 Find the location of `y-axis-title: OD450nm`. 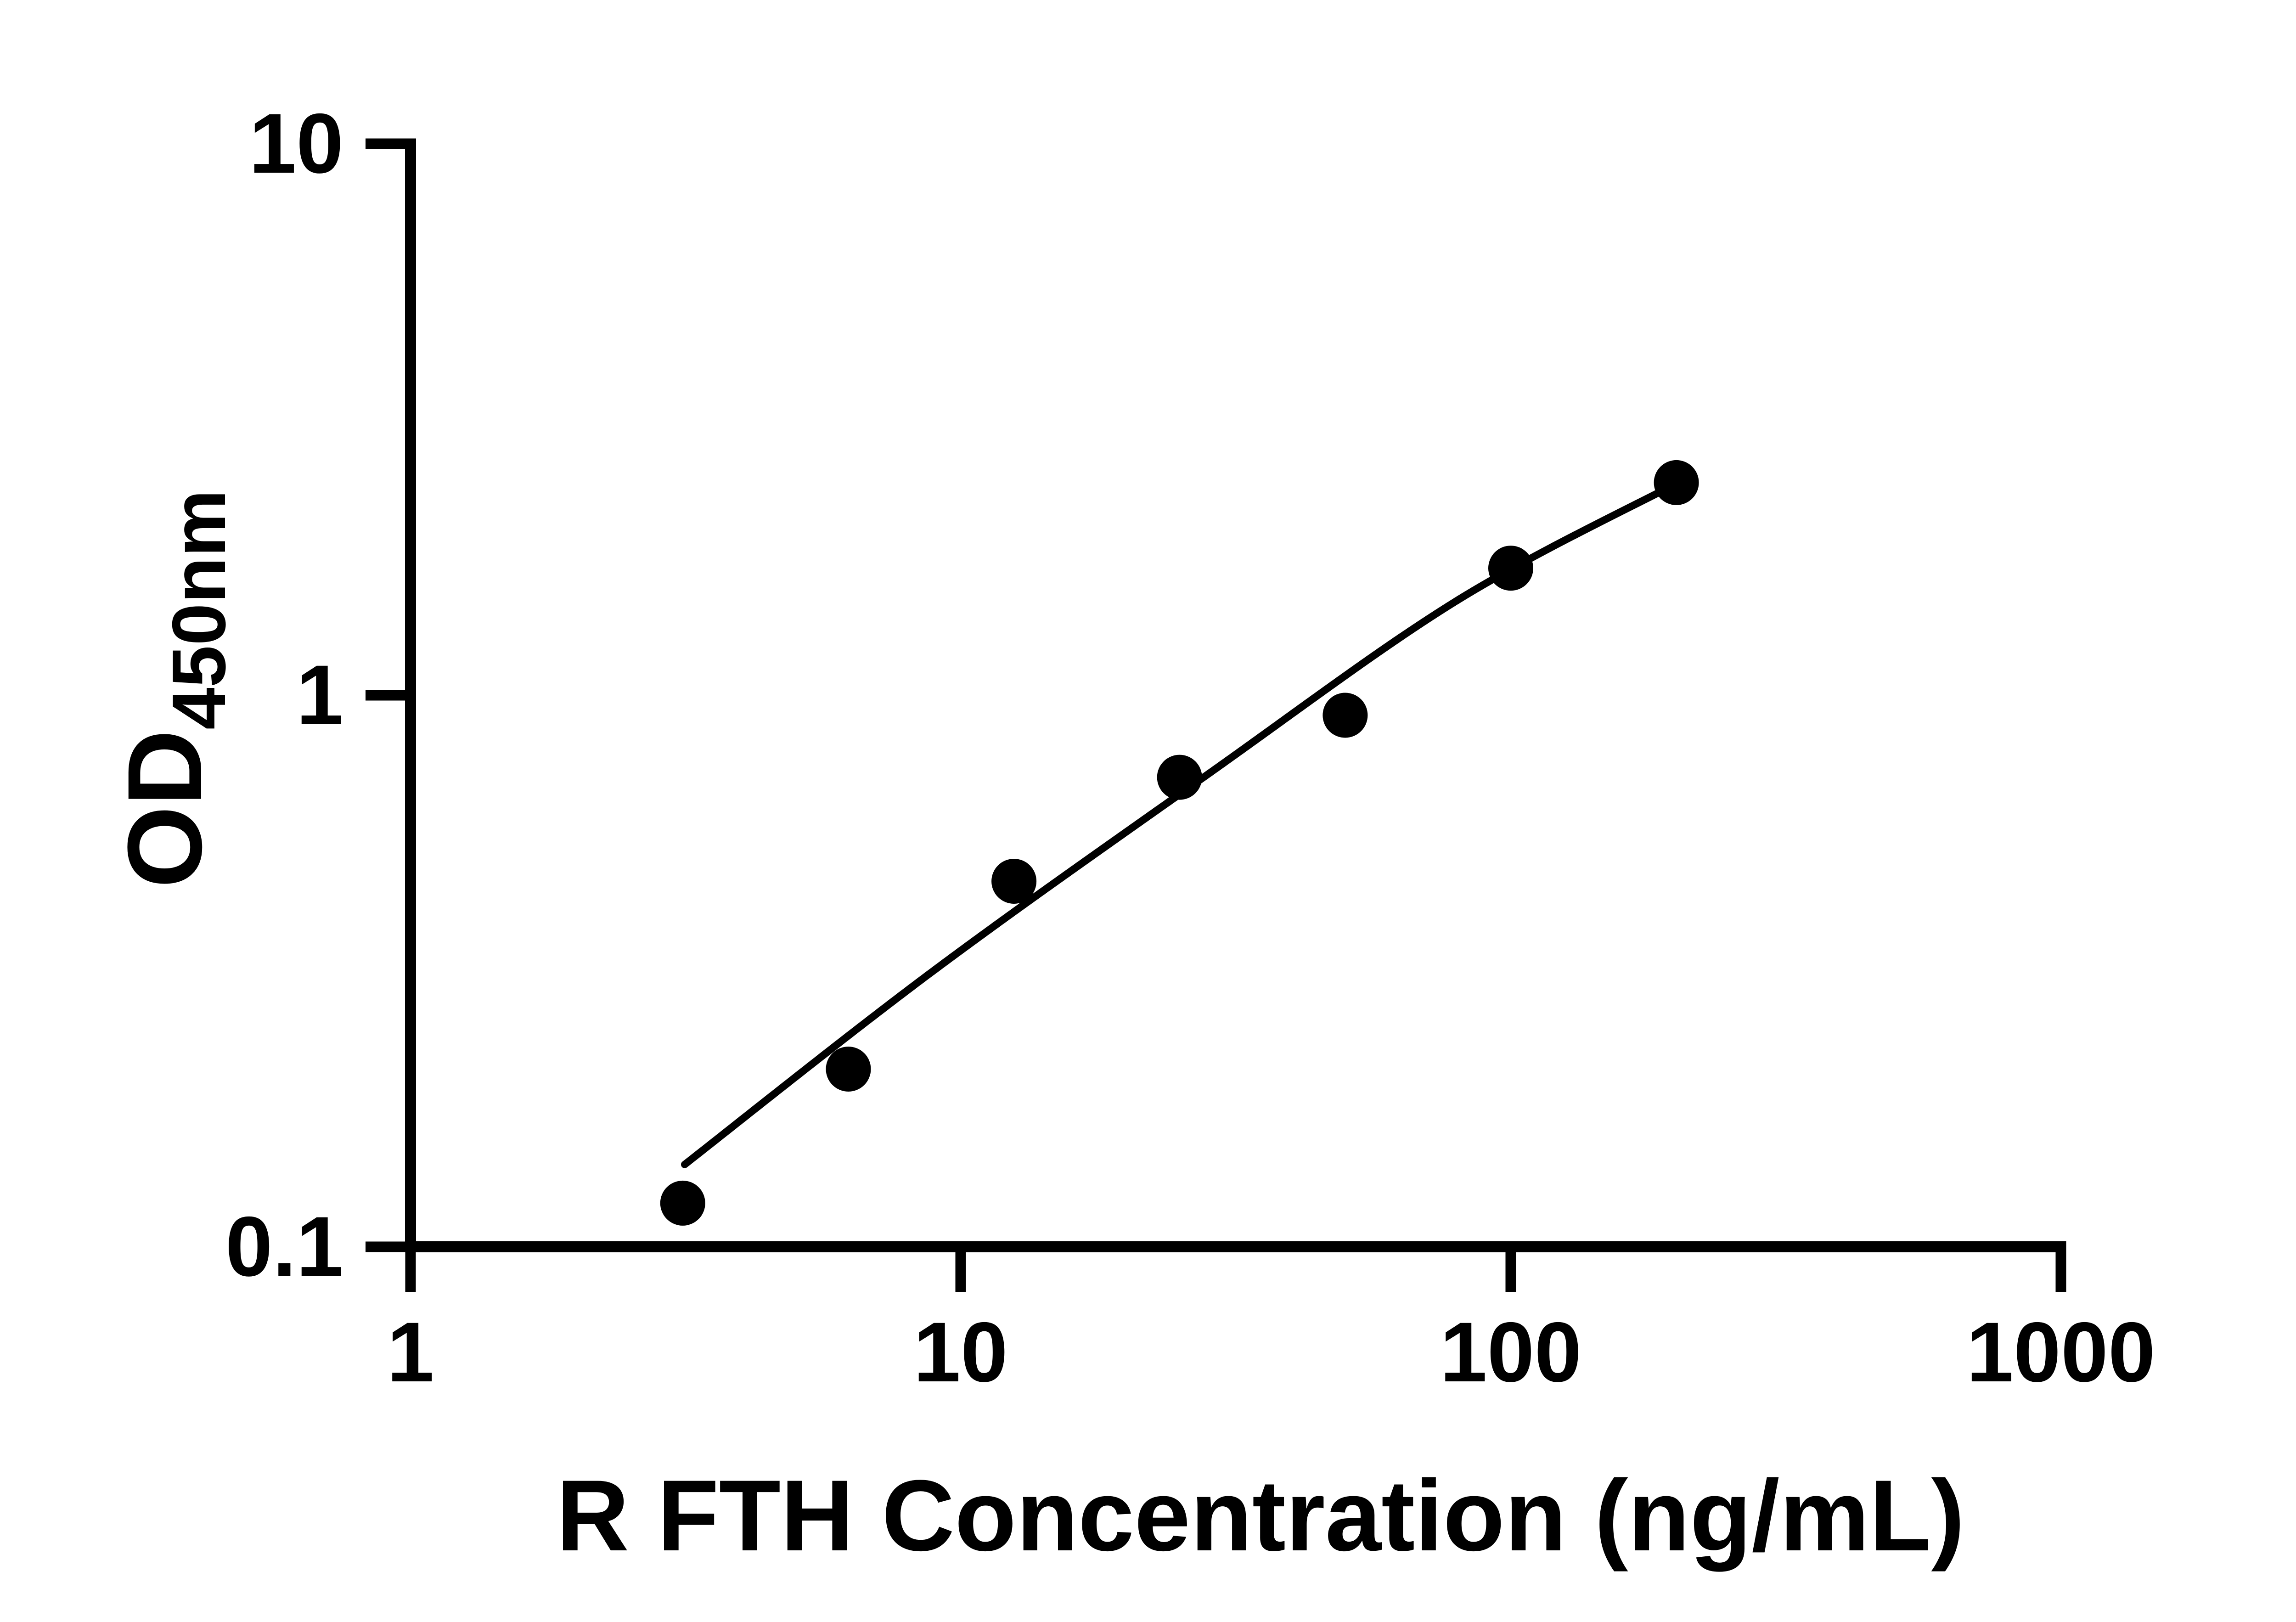

y-axis-title: OD450nm is located at coordinates (173, 689).